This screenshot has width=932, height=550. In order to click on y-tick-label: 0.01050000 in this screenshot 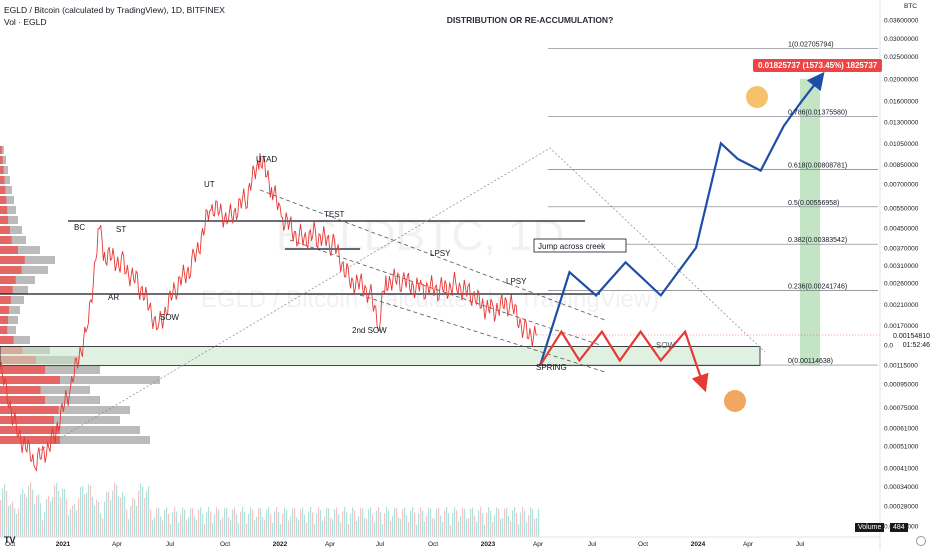, I will do `click(901, 144)`.